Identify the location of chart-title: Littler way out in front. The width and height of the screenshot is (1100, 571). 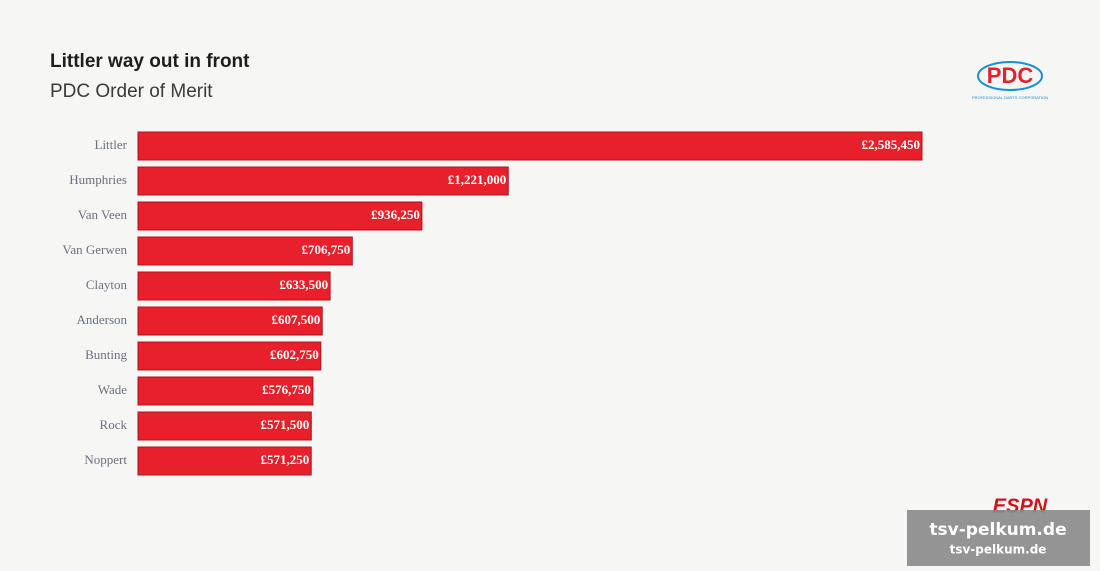
(150, 61).